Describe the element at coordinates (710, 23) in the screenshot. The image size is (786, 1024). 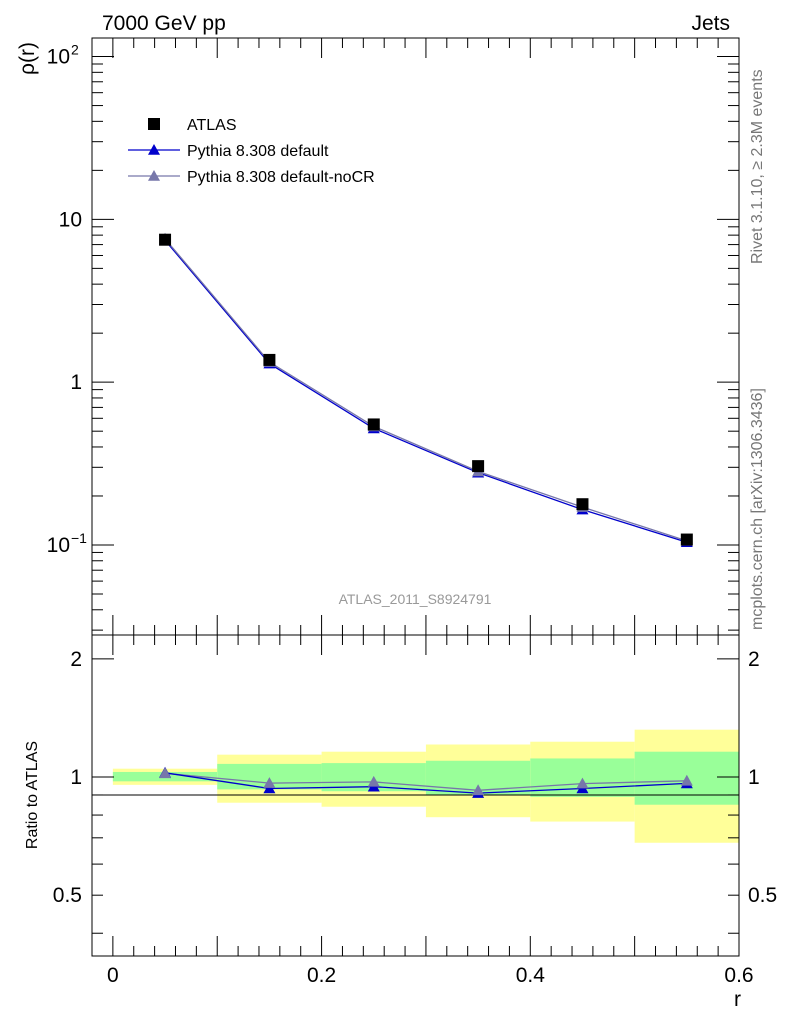
I see `header-process-label: Jets` at that location.